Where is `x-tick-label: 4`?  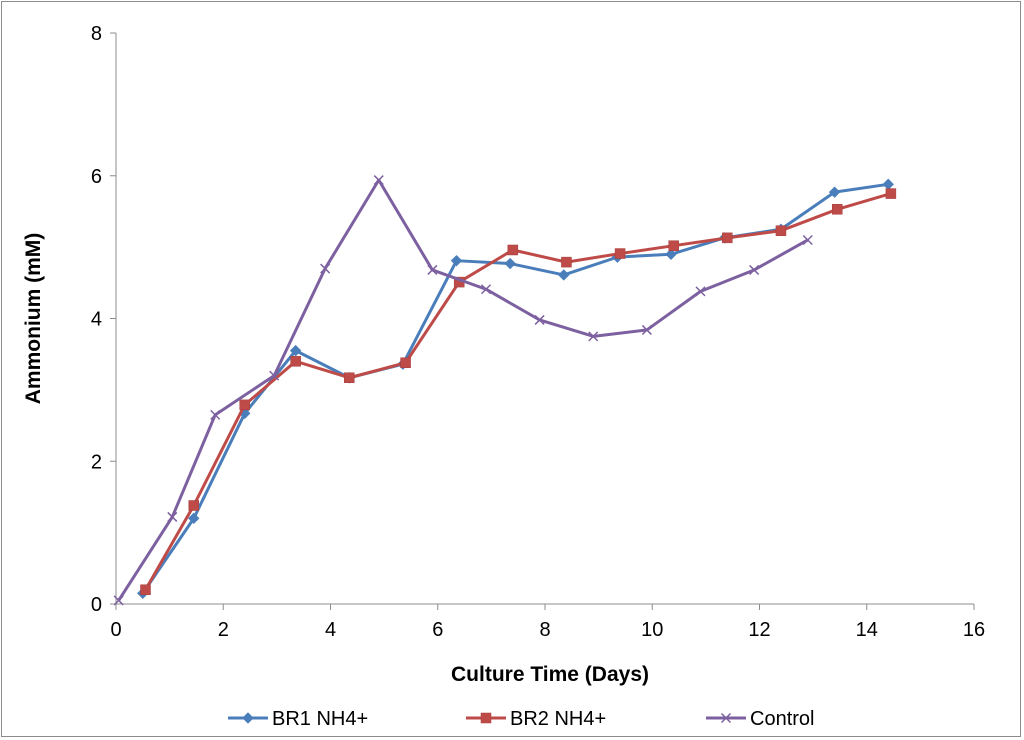
x-tick-label: 4 is located at coordinates (330, 630).